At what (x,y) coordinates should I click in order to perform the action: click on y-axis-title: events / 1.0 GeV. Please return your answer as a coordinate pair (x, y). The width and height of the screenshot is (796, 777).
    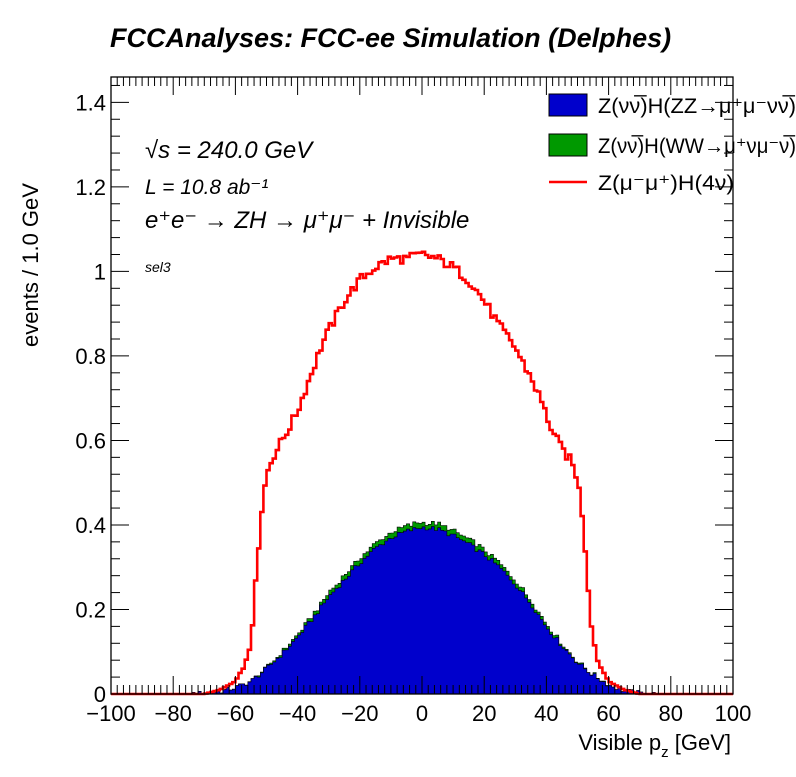
    Looking at the image, I should click on (30, 265).